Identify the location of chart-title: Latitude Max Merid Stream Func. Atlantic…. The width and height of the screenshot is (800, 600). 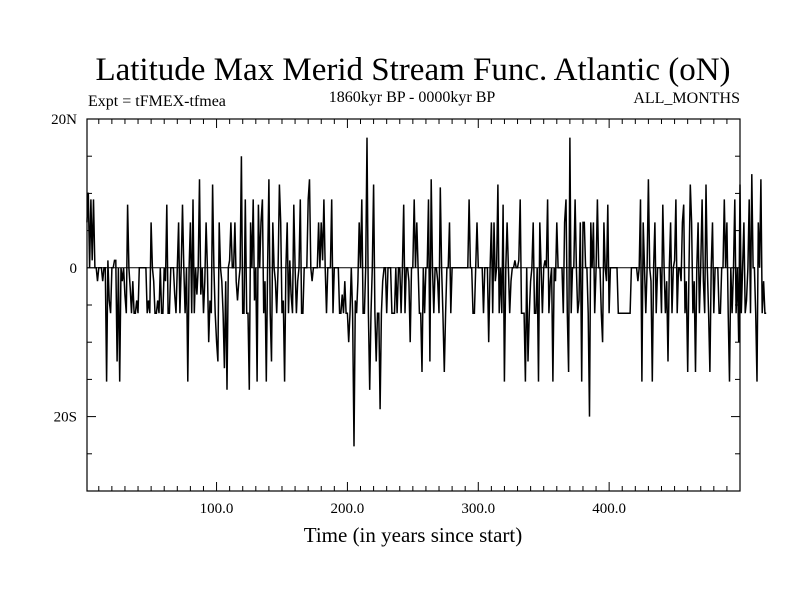
(412, 70).